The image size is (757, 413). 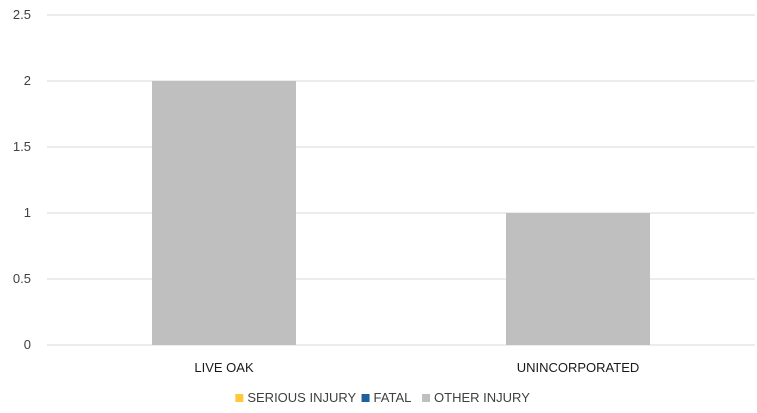 I want to click on x-category-label: LIVE OAK, so click(x=224, y=367).